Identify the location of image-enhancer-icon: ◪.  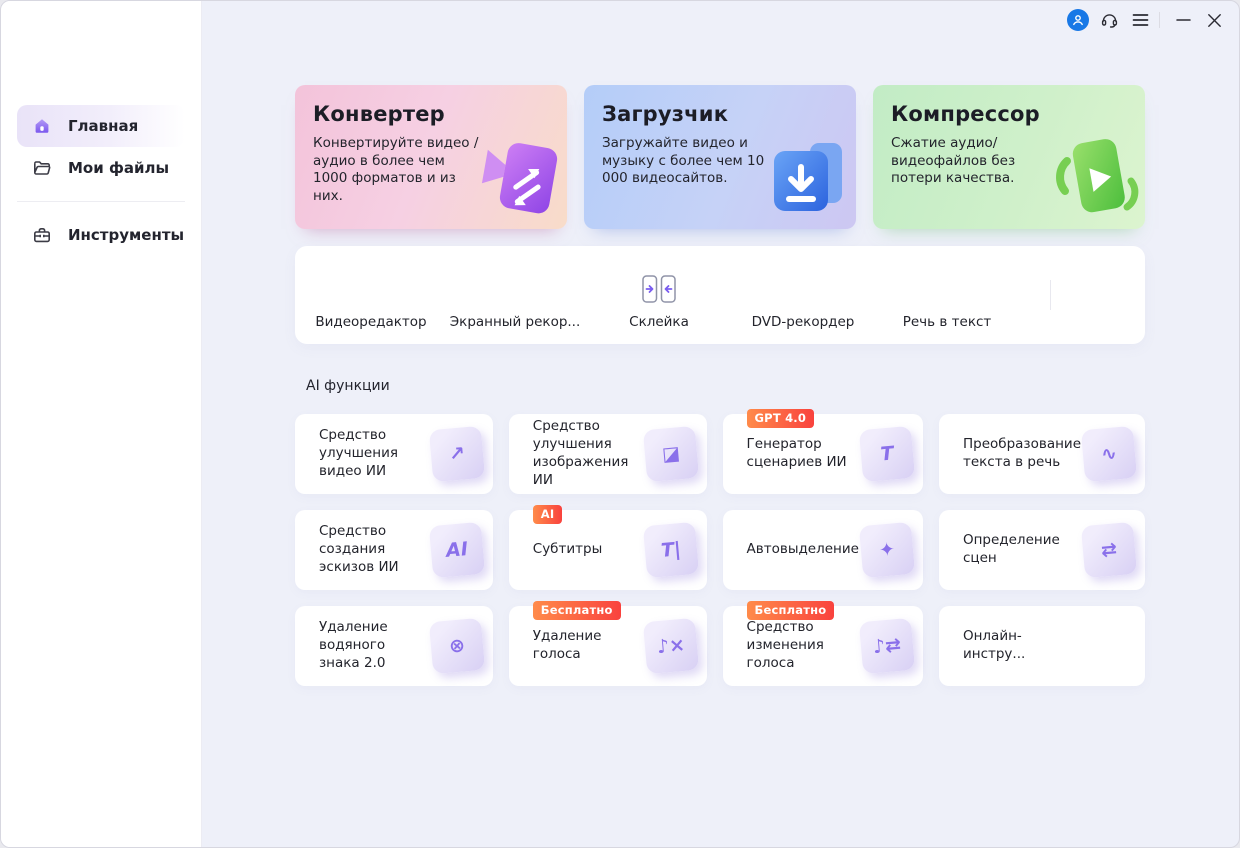
(670, 454).